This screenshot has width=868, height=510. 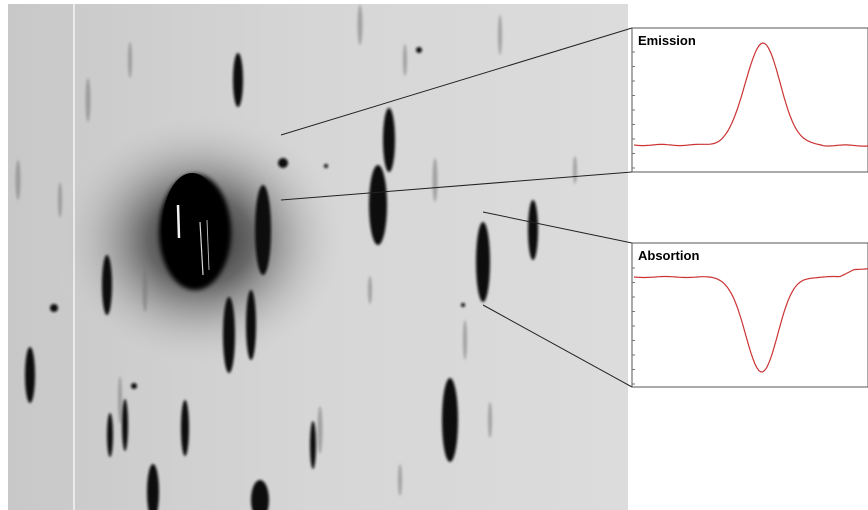 I want to click on emission-panel: Emission, so click(x=749, y=100).